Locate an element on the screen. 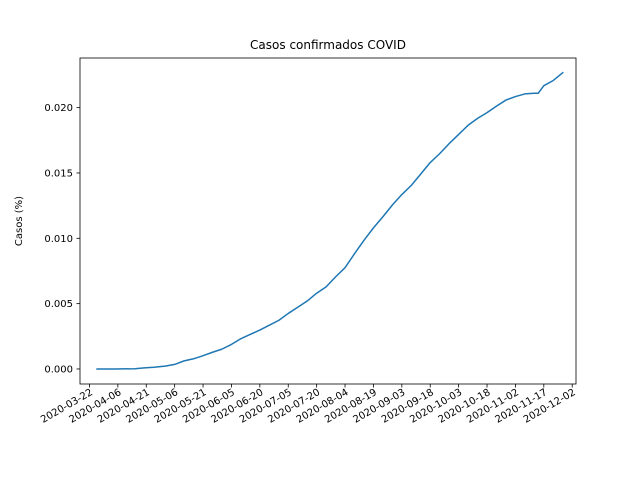 This screenshot has height=480, width=640. y-tick-label: 0.005 is located at coordinates (58, 304).